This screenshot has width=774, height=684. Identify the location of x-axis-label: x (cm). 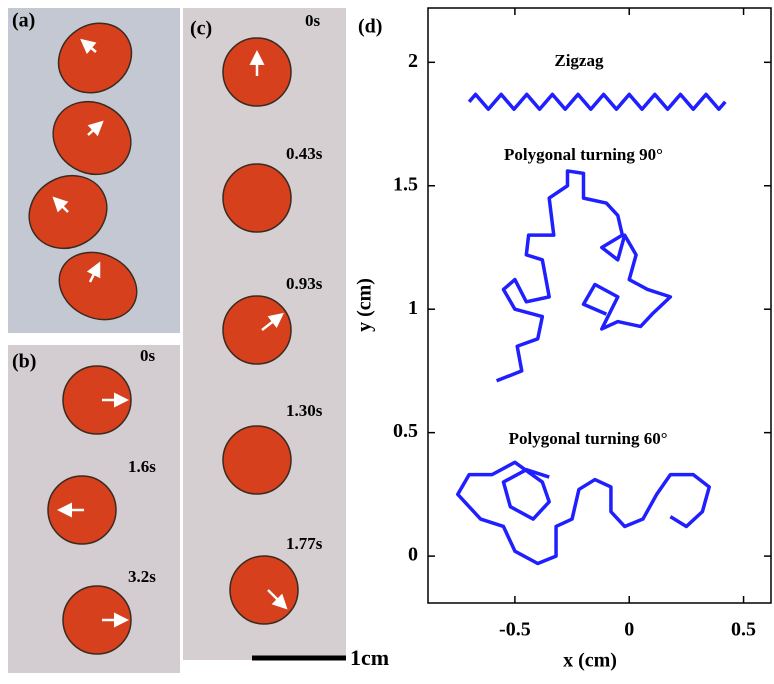
(590, 661).